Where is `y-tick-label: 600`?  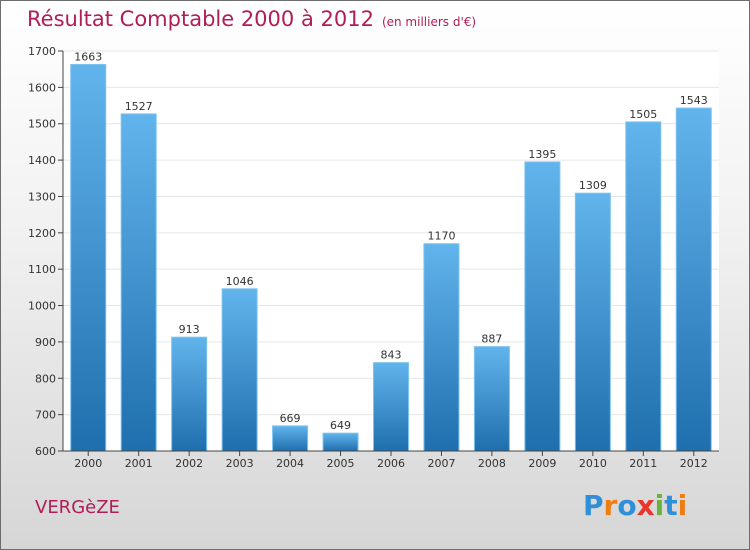
y-tick-label: 600 is located at coordinates (45, 451).